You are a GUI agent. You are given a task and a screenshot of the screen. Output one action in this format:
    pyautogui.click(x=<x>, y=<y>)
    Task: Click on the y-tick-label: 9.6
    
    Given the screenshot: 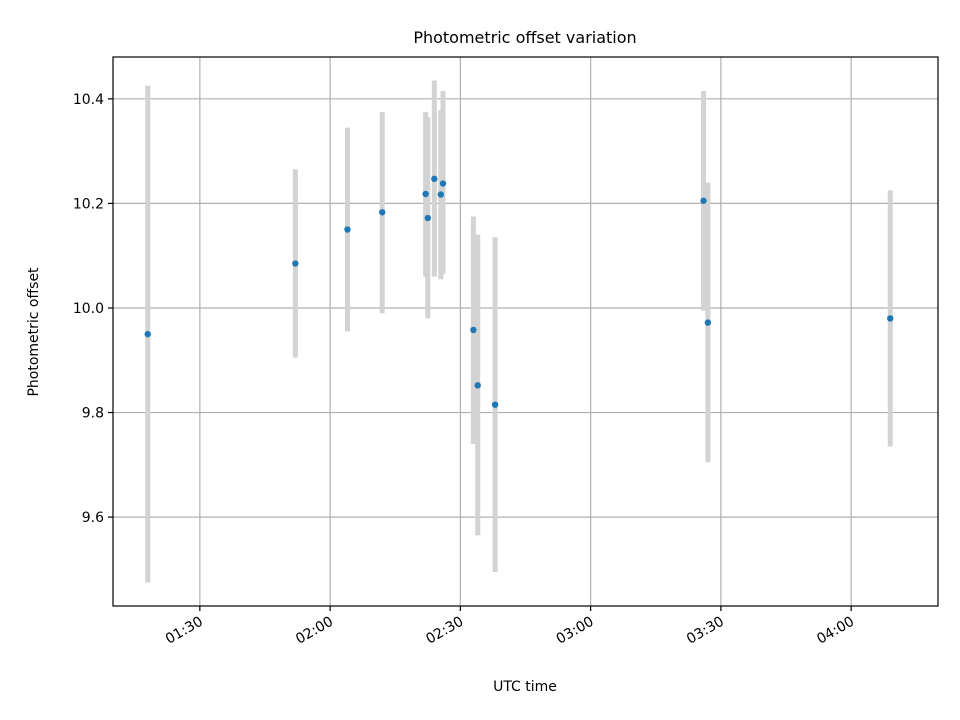 What is the action you would take?
    pyautogui.click(x=93, y=518)
    